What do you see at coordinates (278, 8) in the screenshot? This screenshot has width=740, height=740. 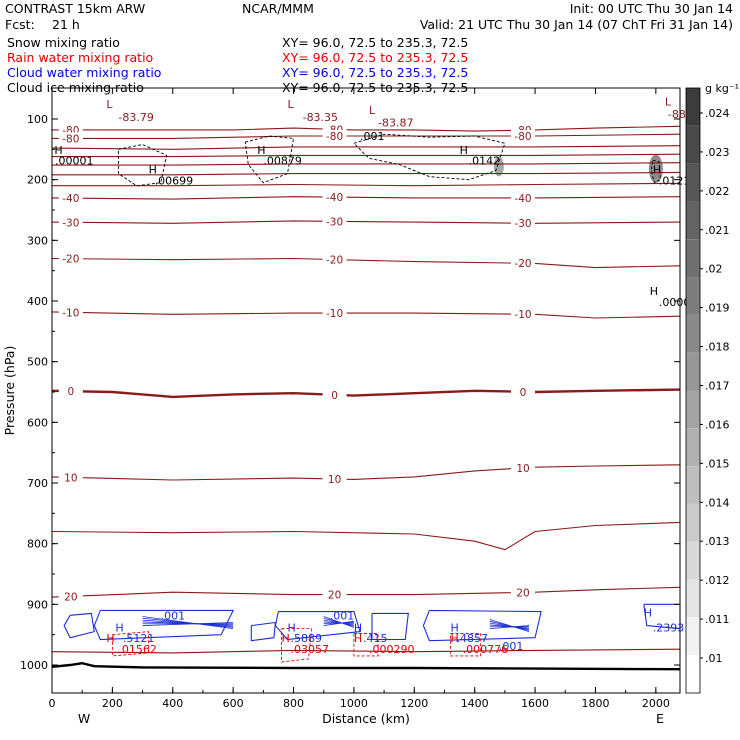 I see `center-label: NCAR/MMM` at bounding box center [278, 8].